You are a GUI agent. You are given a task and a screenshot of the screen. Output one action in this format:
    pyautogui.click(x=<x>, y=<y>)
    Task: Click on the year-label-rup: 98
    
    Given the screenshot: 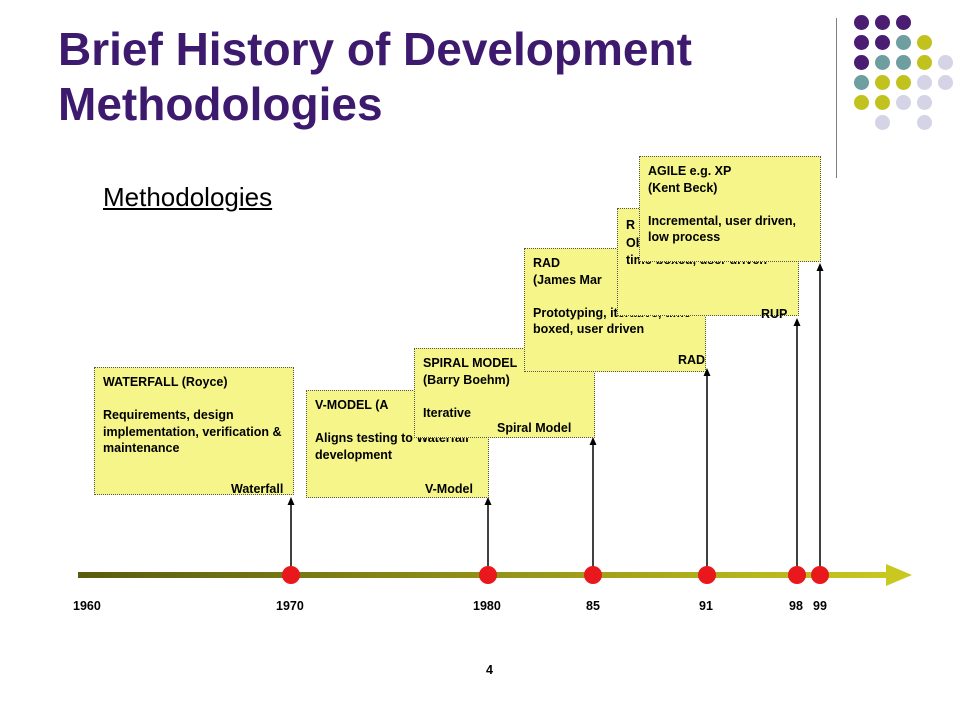 What is the action you would take?
    pyautogui.click(x=796, y=606)
    